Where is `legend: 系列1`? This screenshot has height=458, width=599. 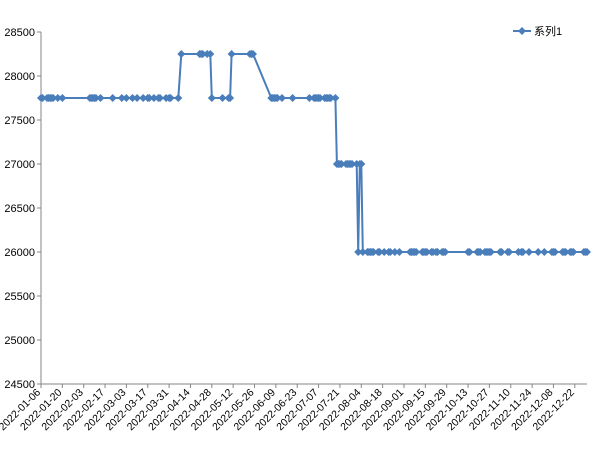
legend: 系列1 is located at coordinates (537, 31).